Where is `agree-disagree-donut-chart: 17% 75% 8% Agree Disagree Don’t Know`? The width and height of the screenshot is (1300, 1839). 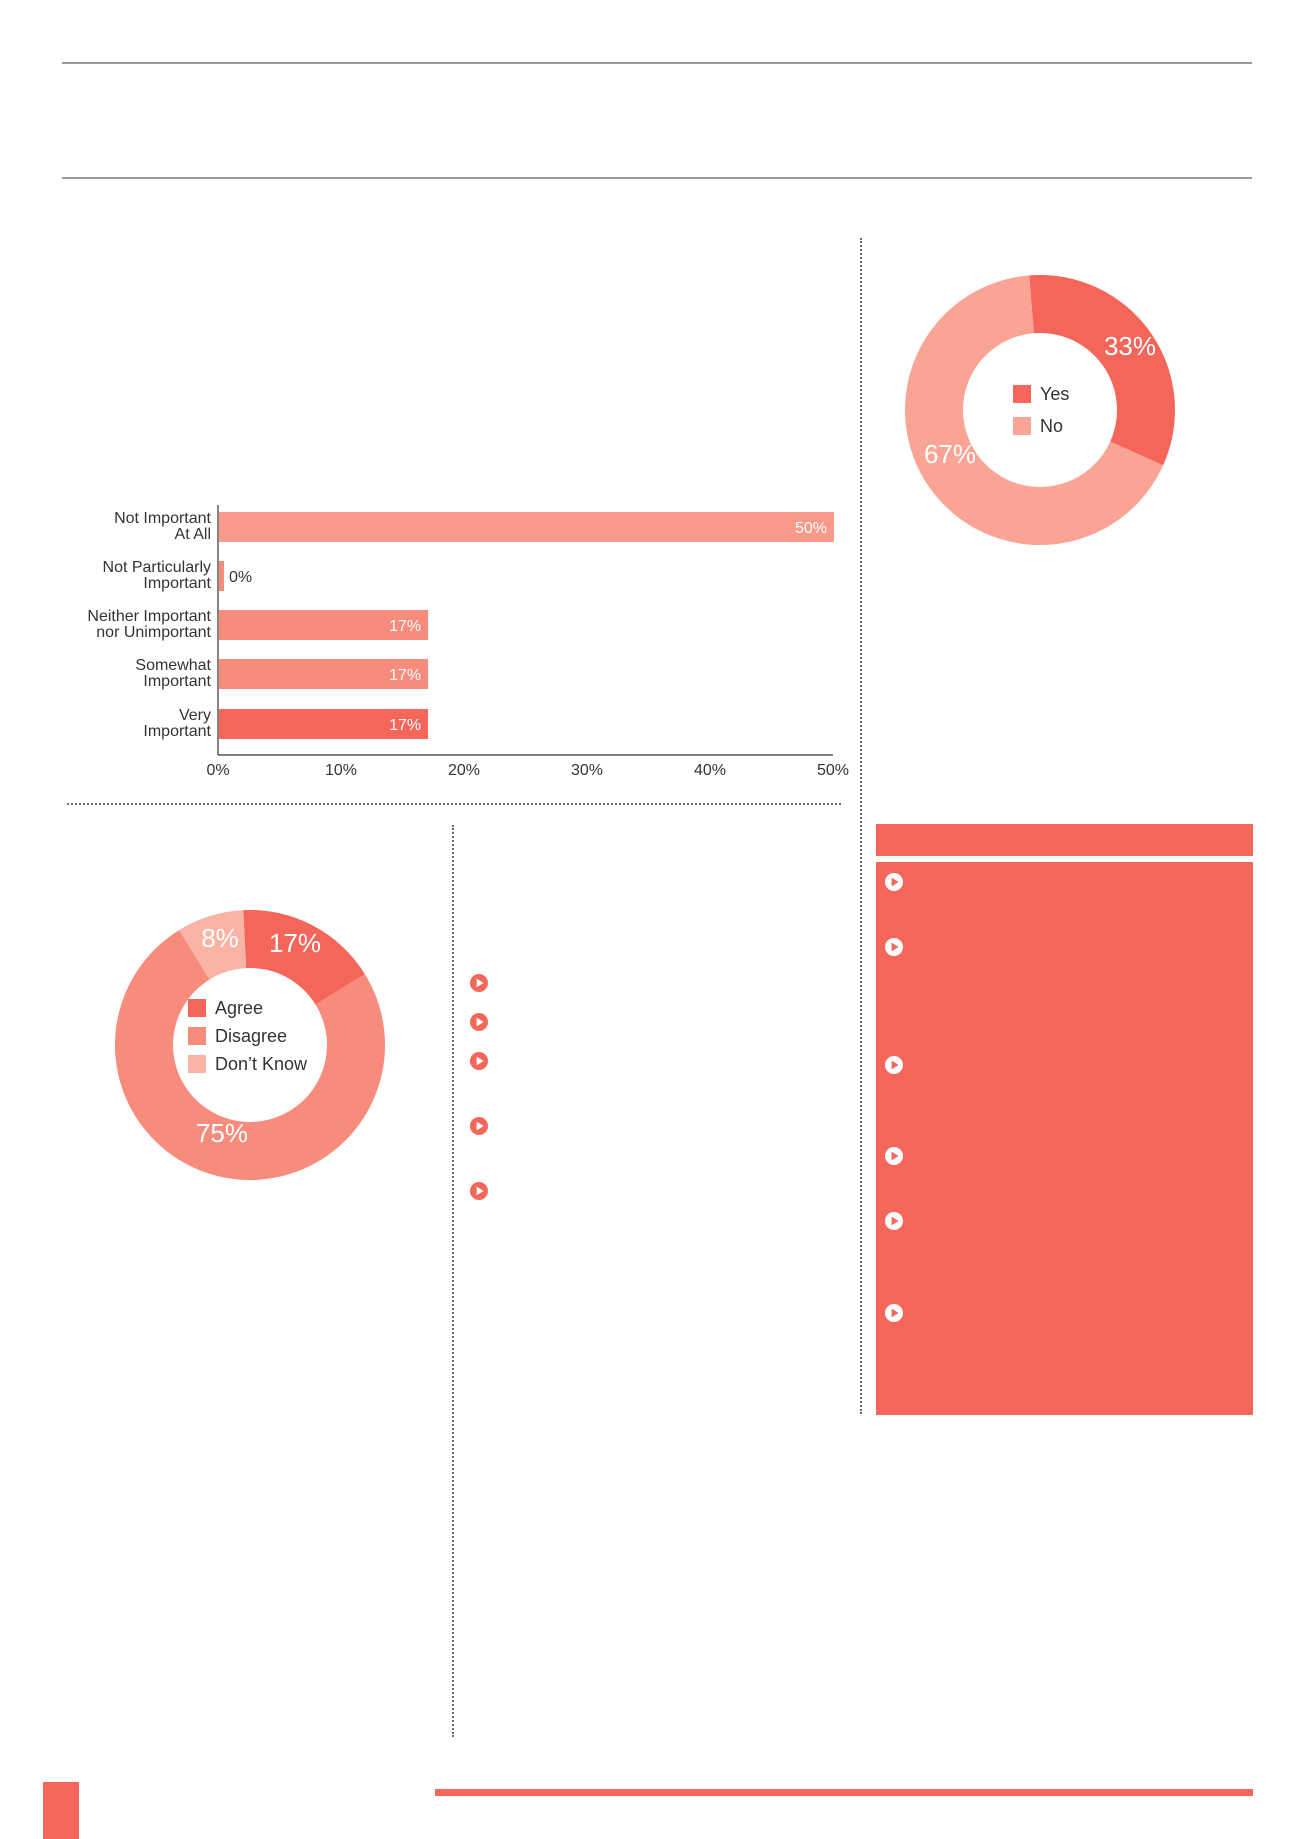 agree-disagree-donut-chart: 17% 75% 8% Agree Disagree Don’t Know is located at coordinates (250, 1045).